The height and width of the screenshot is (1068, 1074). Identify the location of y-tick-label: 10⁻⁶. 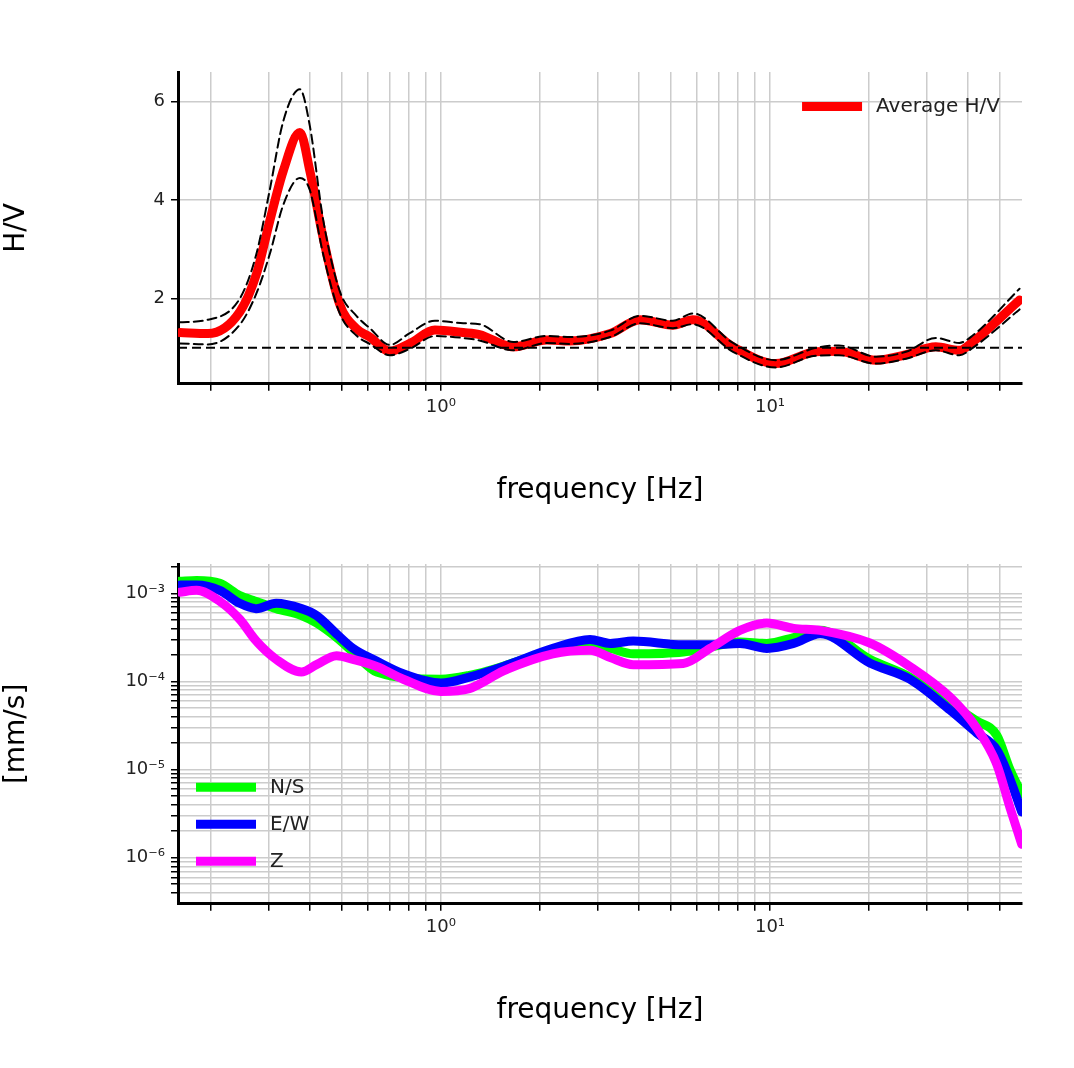
(145, 856).